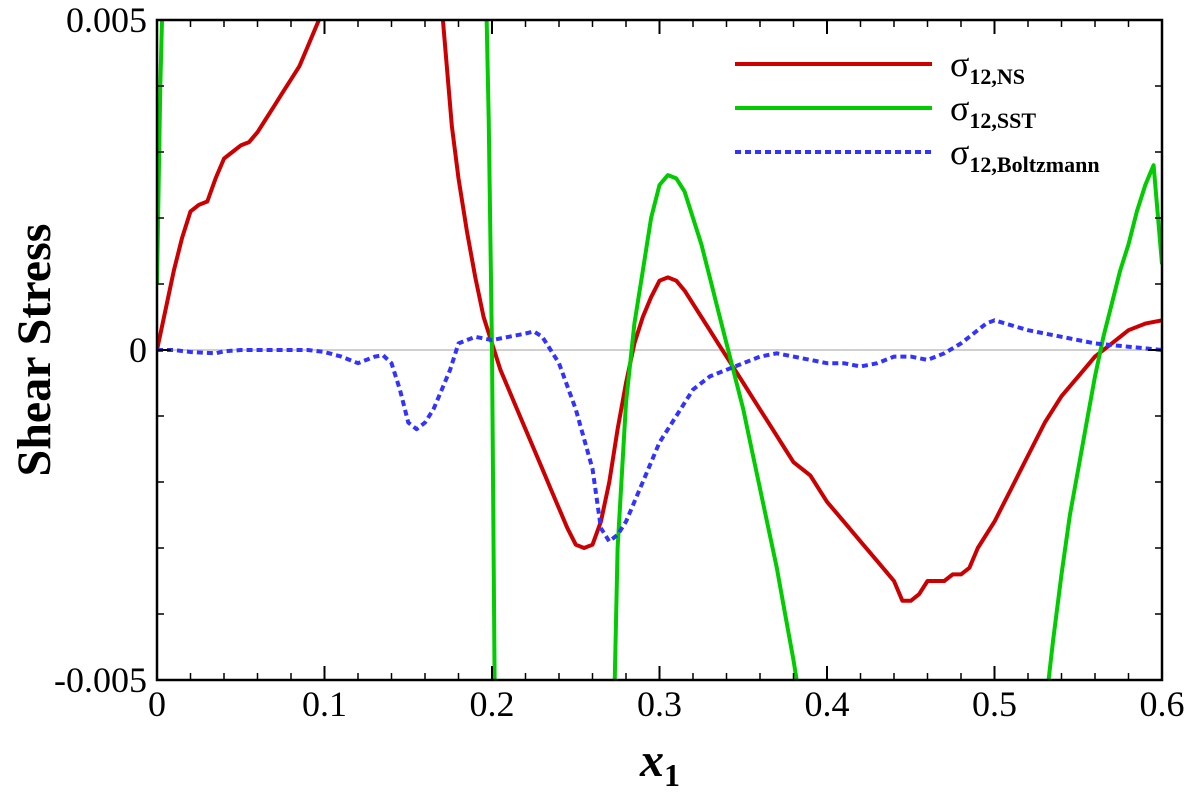 This screenshot has width=1200, height=800. What do you see at coordinates (994, 704) in the screenshot?
I see `x-tick-label: 0.5` at bounding box center [994, 704].